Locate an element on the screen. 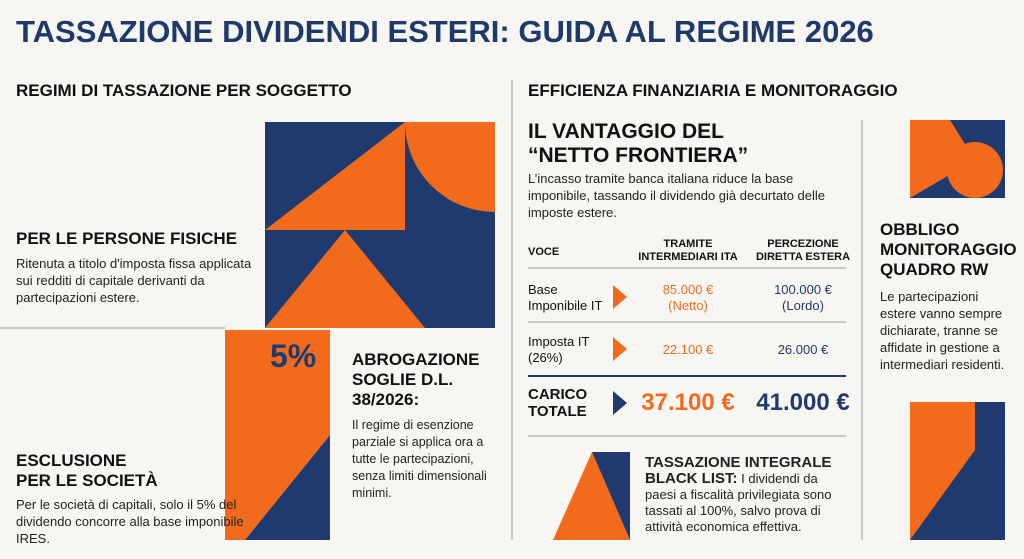  card-title: OBBLIGO MONITORAGGIO QUADRO RW is located at coordinates (948, 249).